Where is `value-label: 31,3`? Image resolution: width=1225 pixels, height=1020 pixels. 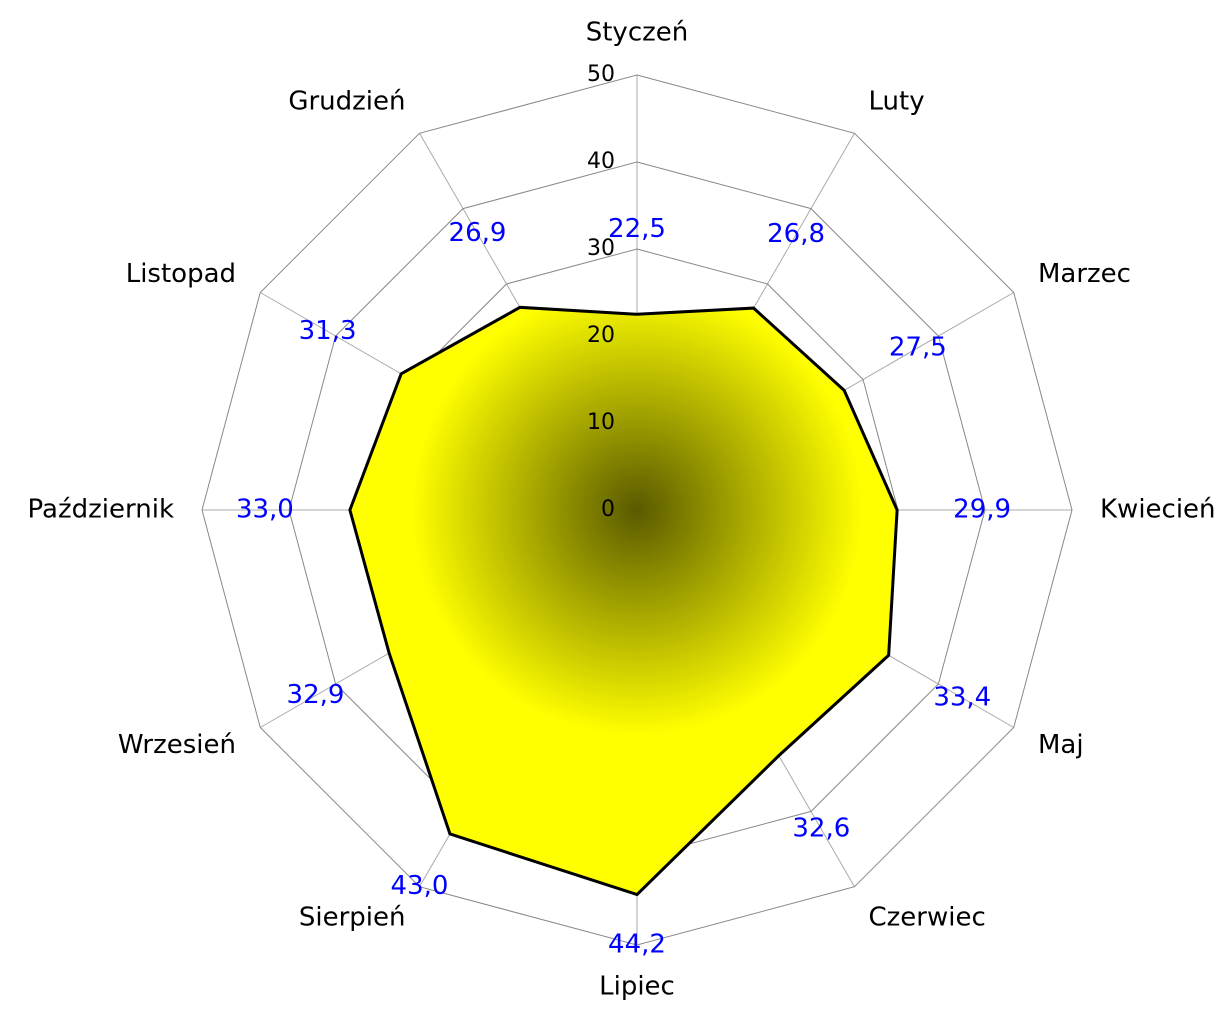
value-label: 31,3 is located at coordinates (328, 331).